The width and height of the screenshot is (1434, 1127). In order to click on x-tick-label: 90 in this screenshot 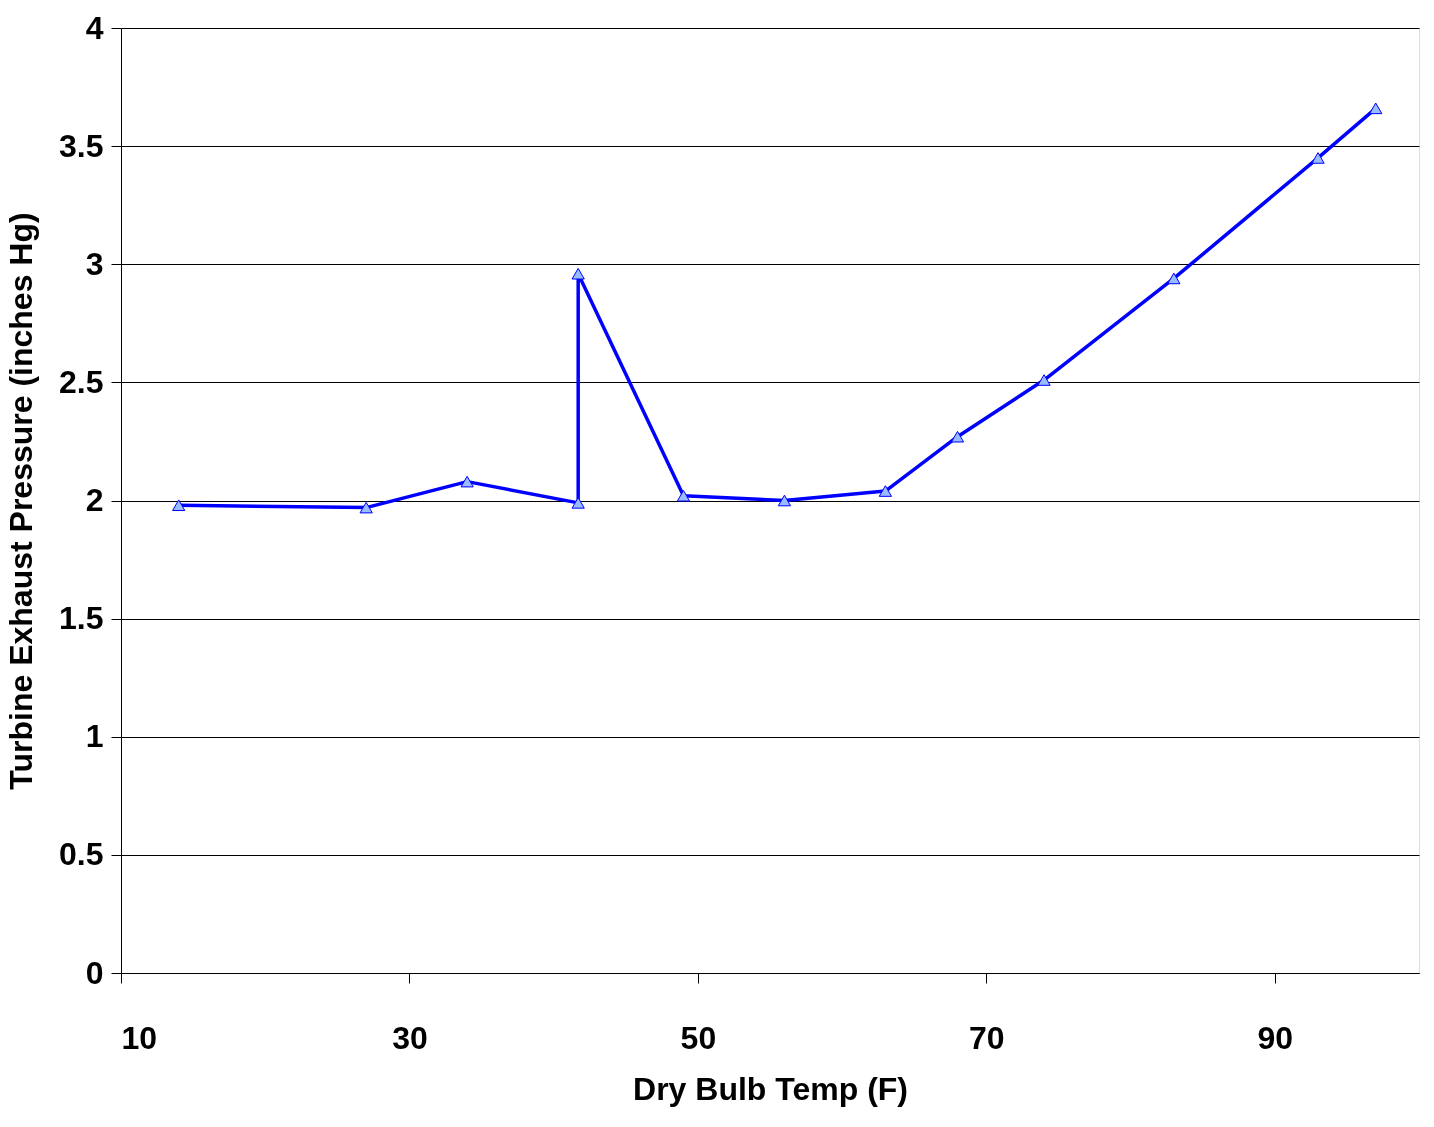, I will do `click(1275, 1037)`.